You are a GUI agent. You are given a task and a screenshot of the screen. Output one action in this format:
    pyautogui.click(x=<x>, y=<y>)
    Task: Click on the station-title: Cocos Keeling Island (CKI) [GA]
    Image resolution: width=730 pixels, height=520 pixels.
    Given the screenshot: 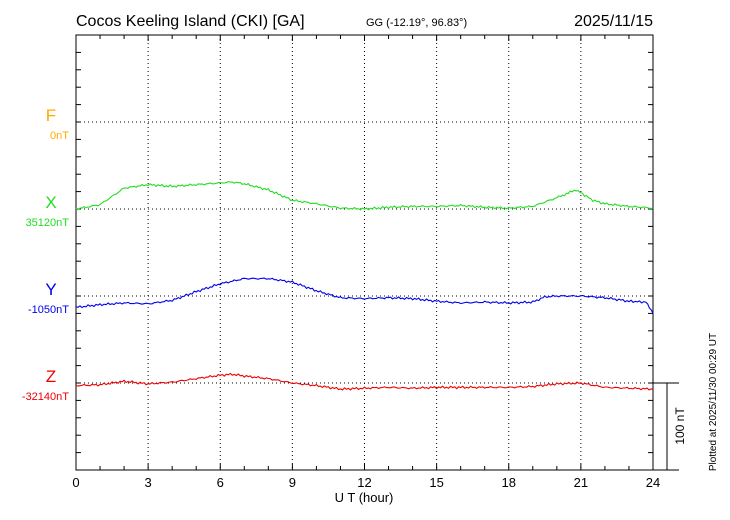 What is the action you would take?
    pyautogui.click(x=190, y=21)
    